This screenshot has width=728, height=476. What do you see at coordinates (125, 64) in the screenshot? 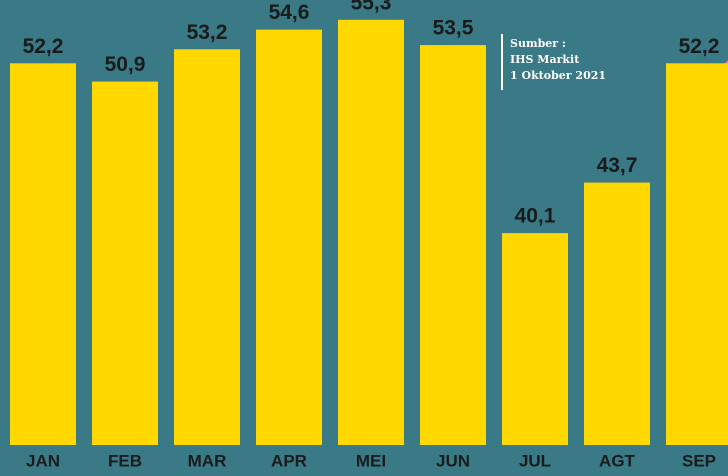
I see `data-label: 50,9` at bounding box center [125, 64].